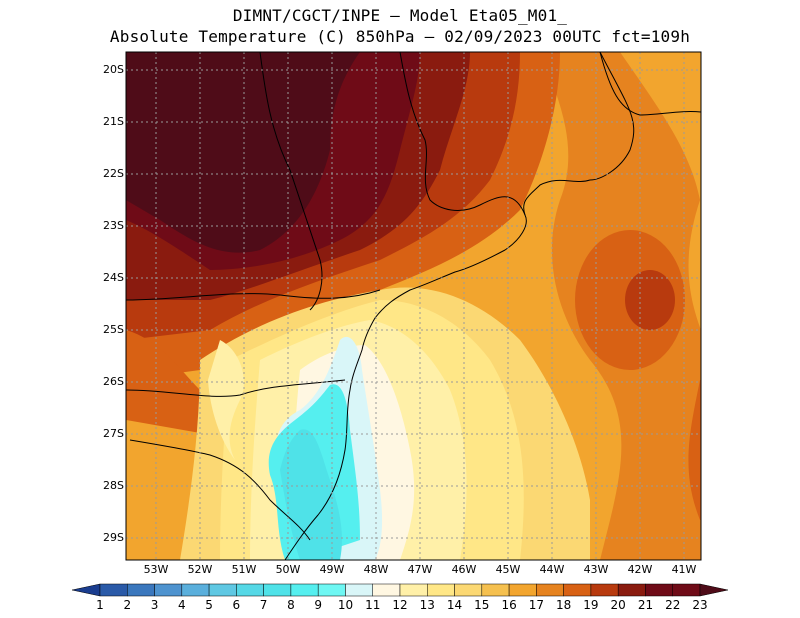 This screenshot has height=618, width=800. I want to click on lon-label: 53W, so click(156, 569).